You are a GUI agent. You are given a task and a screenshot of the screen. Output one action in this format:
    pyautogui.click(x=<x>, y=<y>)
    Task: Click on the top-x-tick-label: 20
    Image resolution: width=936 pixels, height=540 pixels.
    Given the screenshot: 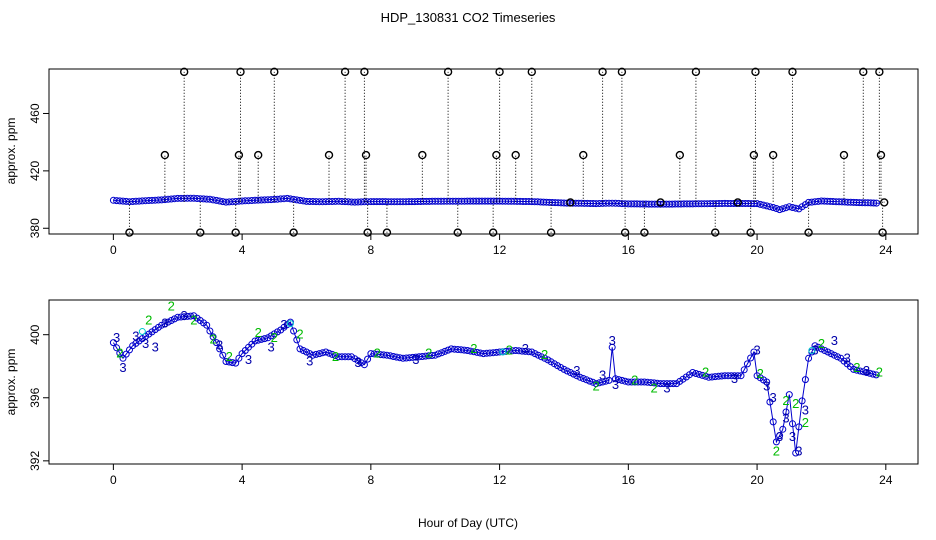 What is the action you would take?
    pyautogui.click(x=757, y=250)
    